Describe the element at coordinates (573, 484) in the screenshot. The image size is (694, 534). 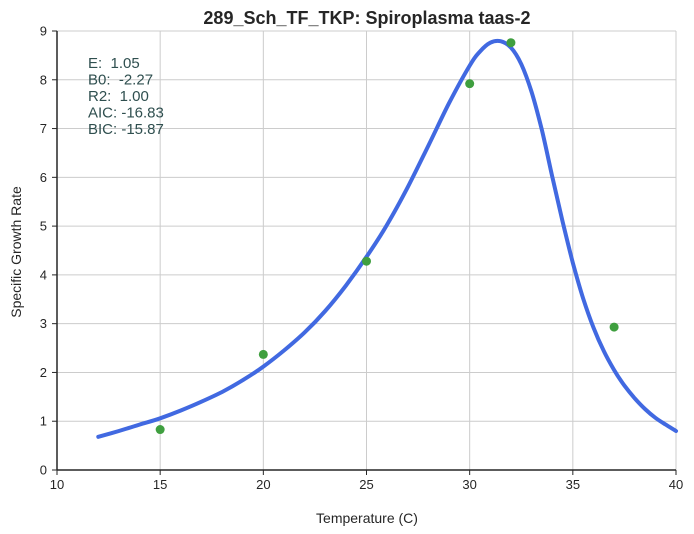
I see `x-tick-label: 35` at that location.